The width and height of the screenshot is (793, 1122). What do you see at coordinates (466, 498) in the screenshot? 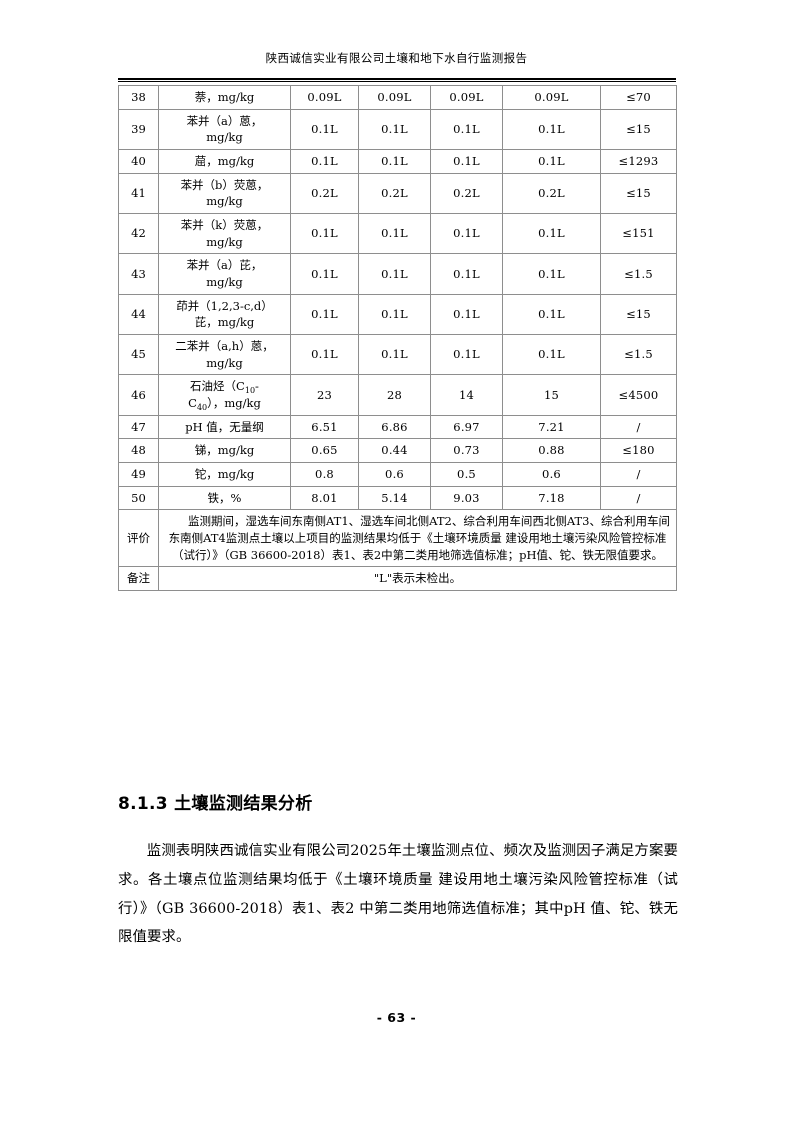
I see `value-cell-at3: 9.03` at bounding box center [466, 498].